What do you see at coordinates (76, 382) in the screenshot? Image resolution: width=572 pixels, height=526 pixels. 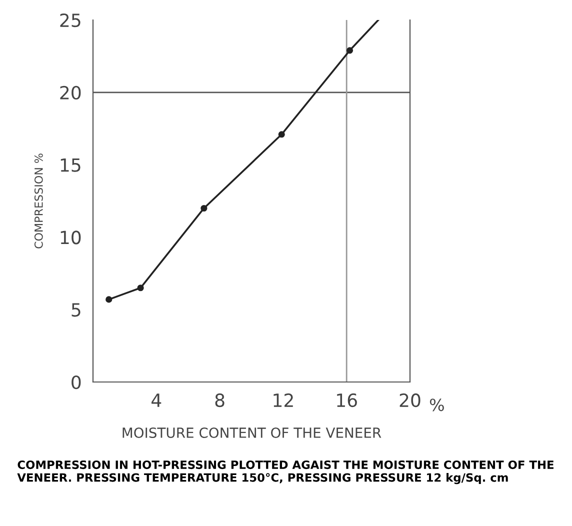 I see `y-tick-label: 0` at bounding box center [76, 382].